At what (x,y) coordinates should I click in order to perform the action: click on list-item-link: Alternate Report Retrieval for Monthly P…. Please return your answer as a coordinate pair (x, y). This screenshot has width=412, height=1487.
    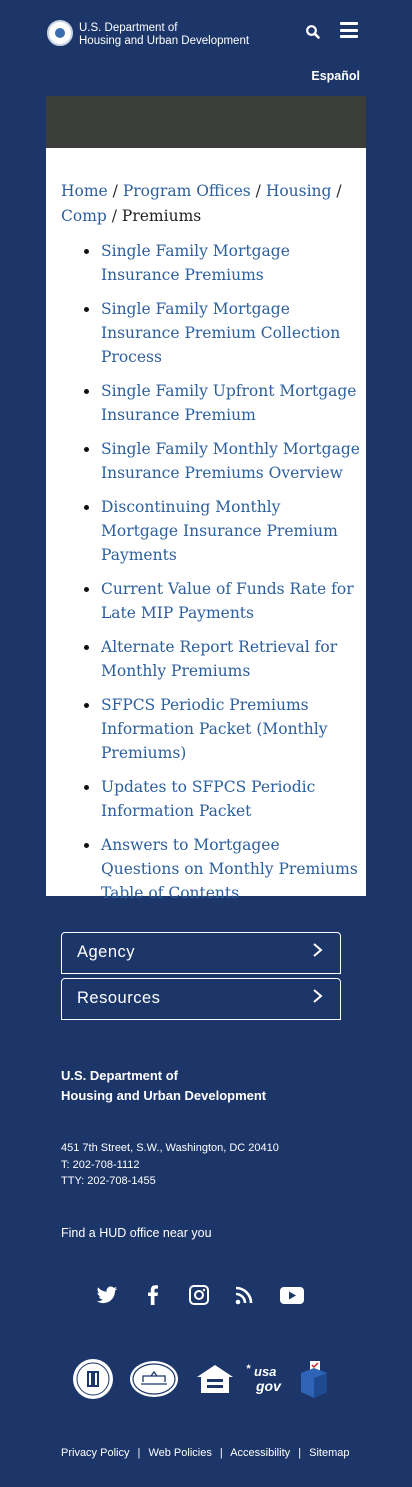
    Looking at the image, I should click on (211, 659).